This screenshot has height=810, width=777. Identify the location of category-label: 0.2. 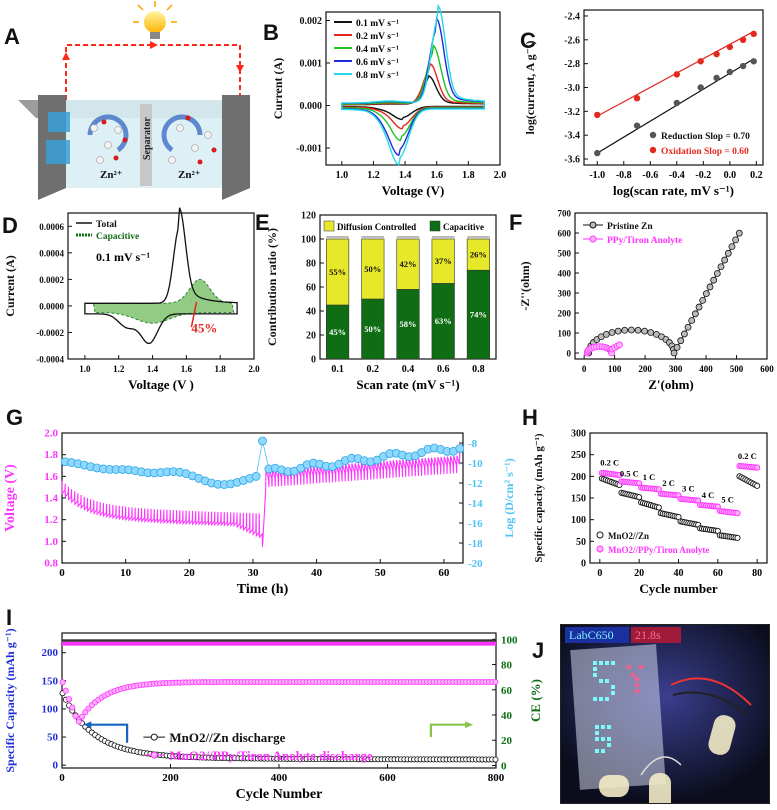
(373, 369).